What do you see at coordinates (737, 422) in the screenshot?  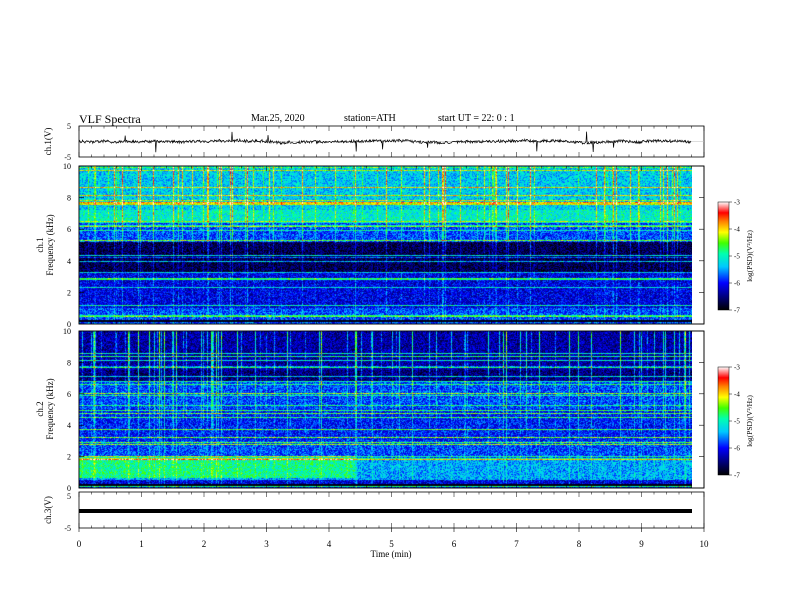 I see `cb2-ticks-label-2: -5` at bounding box center [737, 422].